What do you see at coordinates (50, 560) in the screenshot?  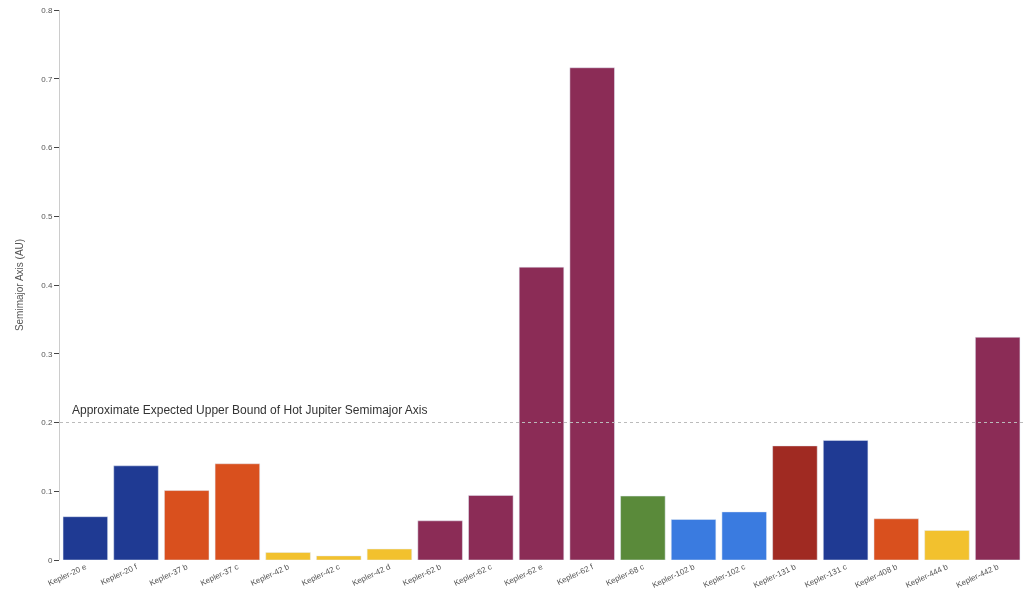 I see `y-tick-label: 0` at bounding box center [50, 560].